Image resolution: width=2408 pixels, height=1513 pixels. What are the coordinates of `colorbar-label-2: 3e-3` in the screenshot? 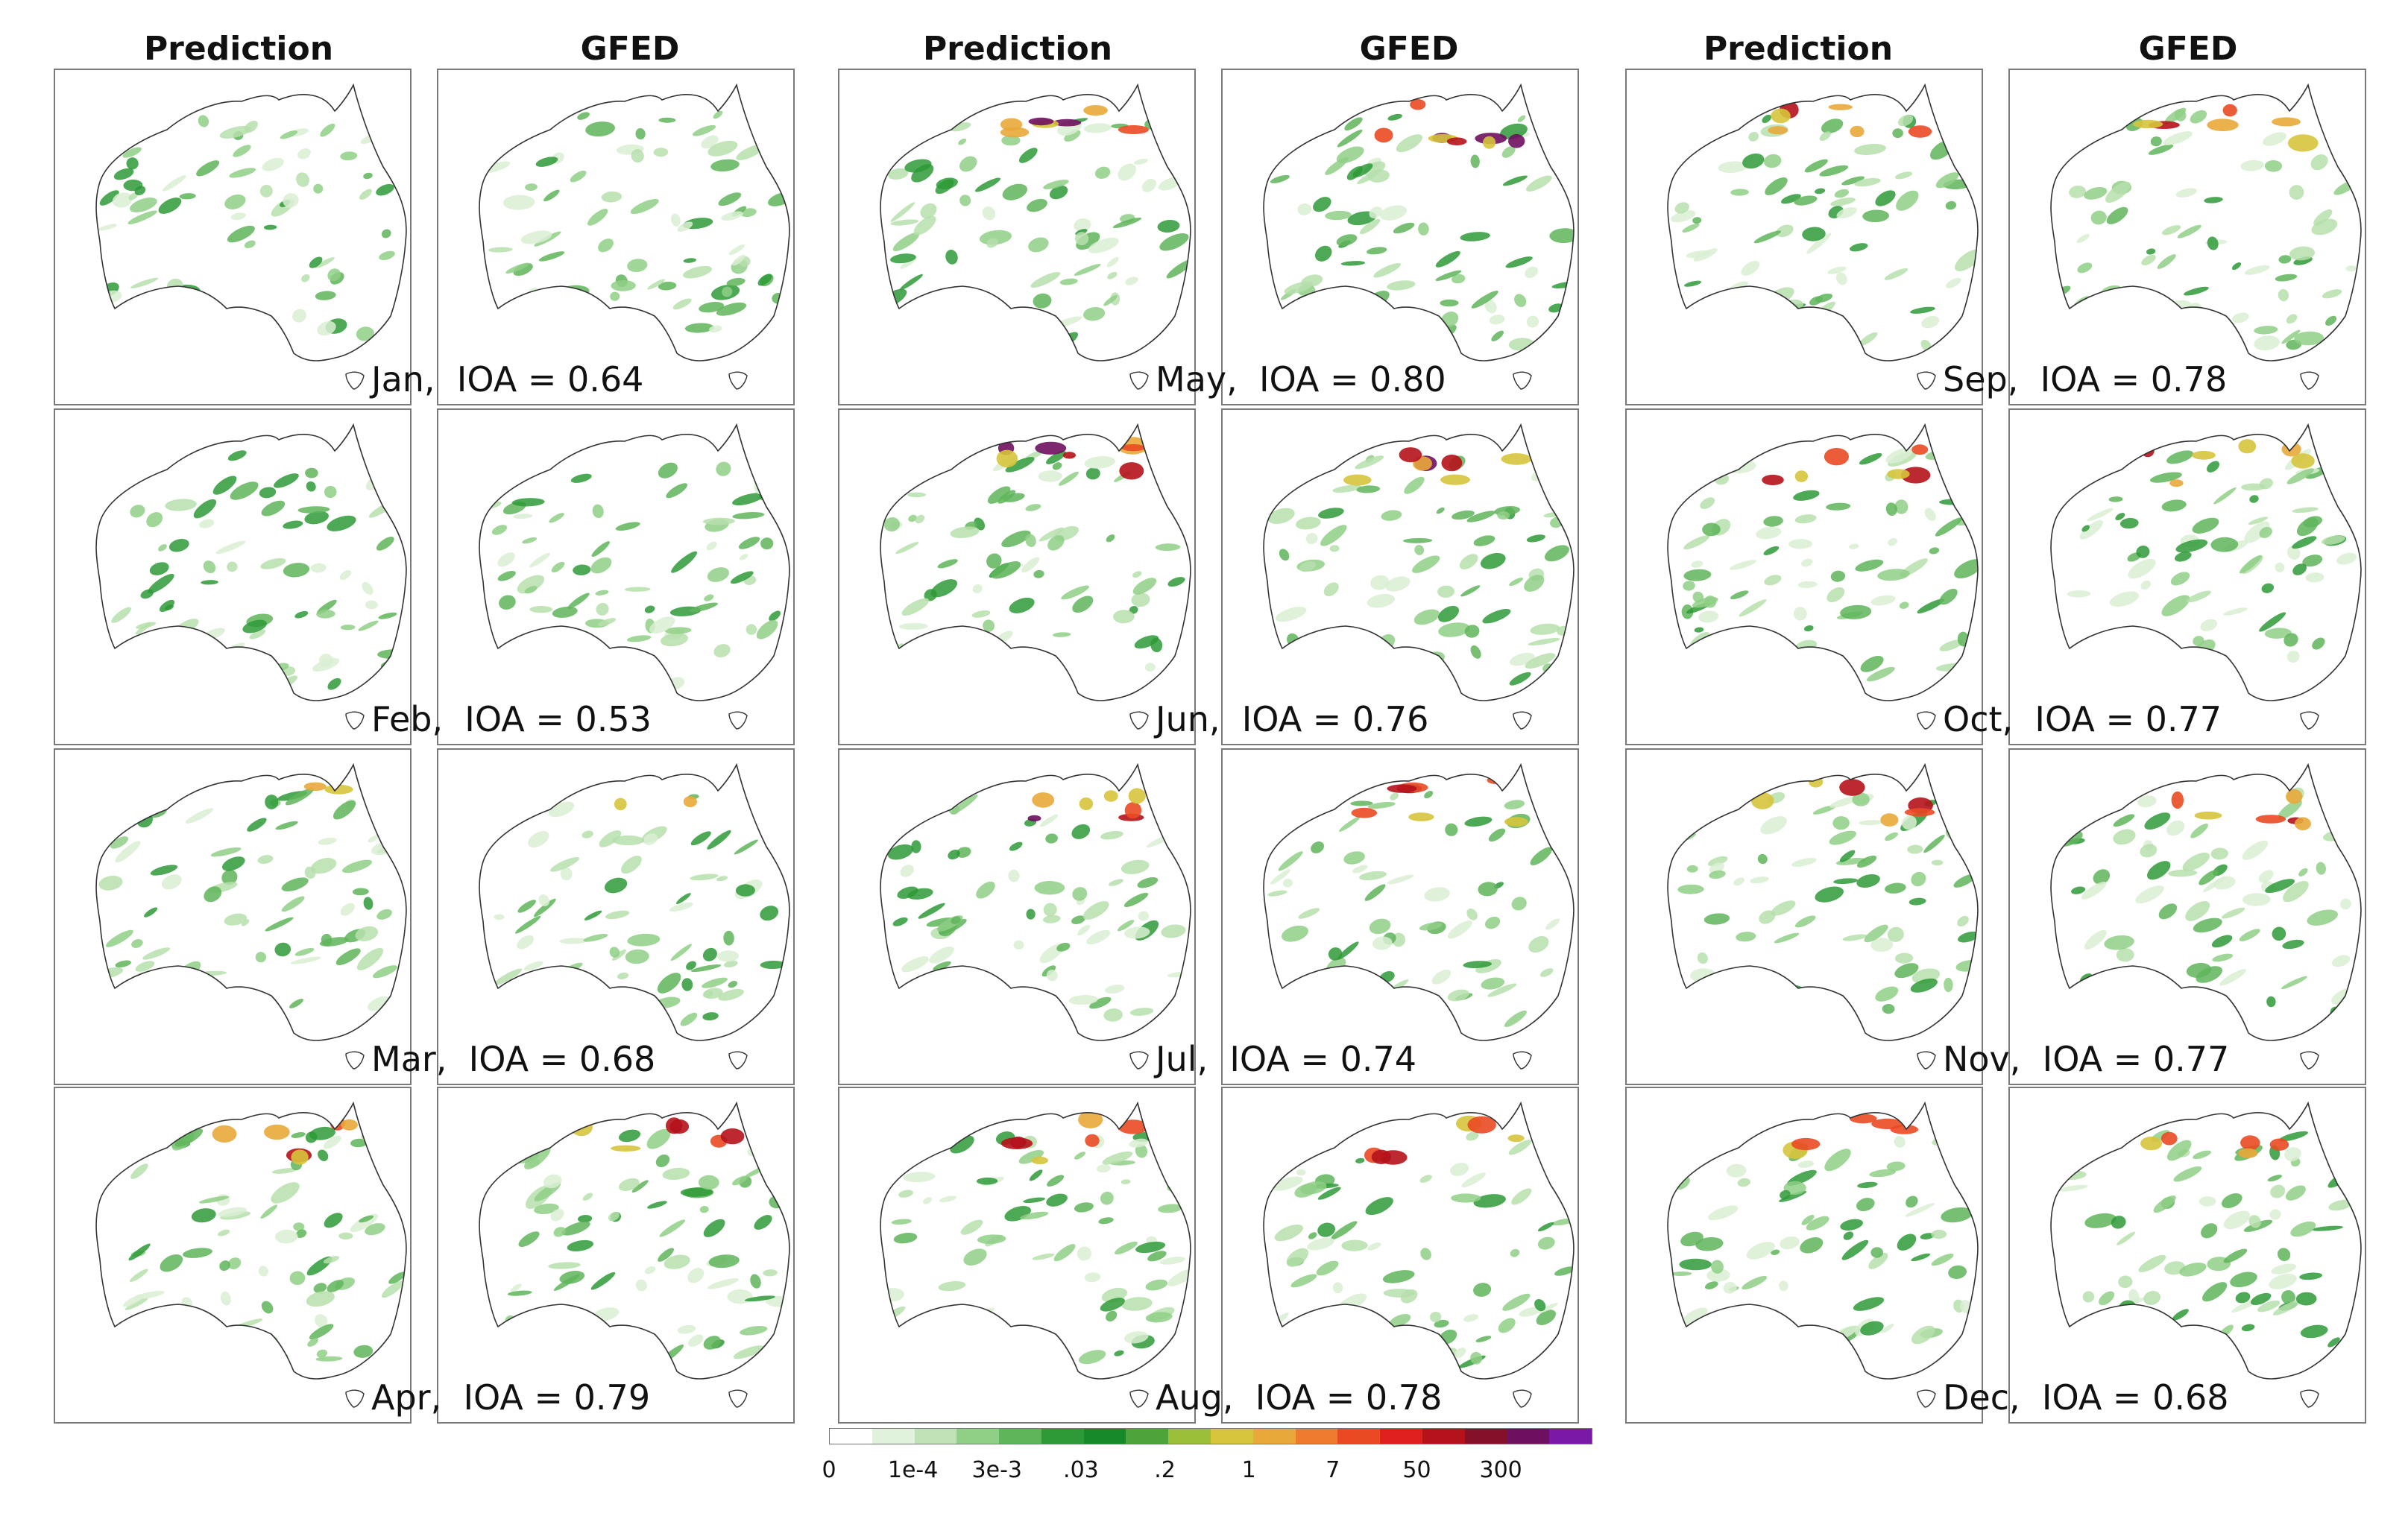 It's located at (997, 1470).